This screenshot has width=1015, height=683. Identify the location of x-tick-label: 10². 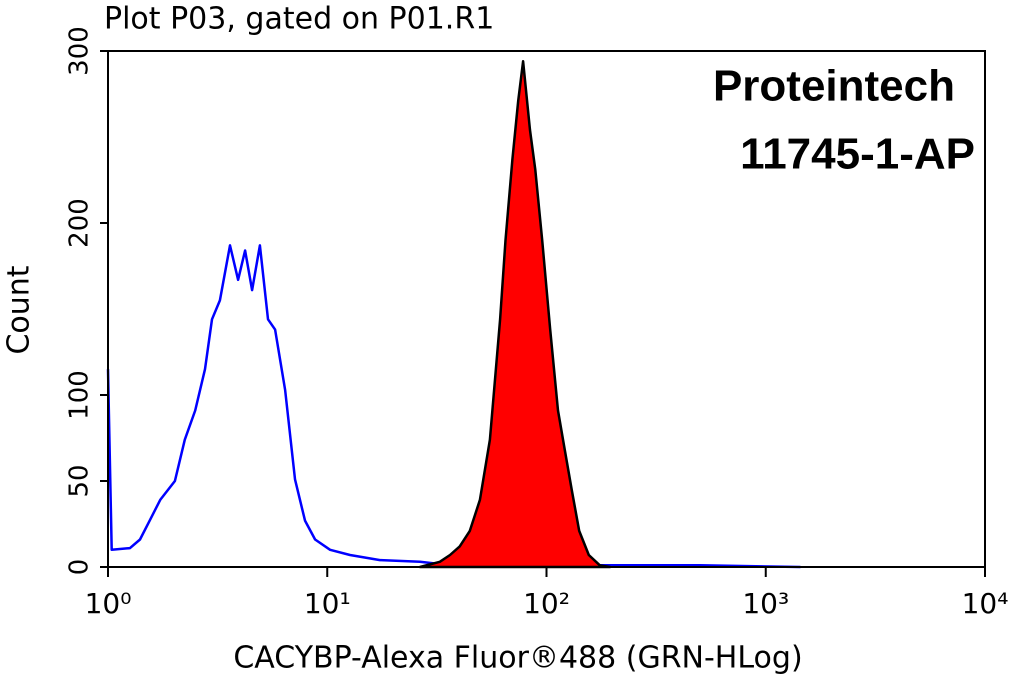
(546, 603).